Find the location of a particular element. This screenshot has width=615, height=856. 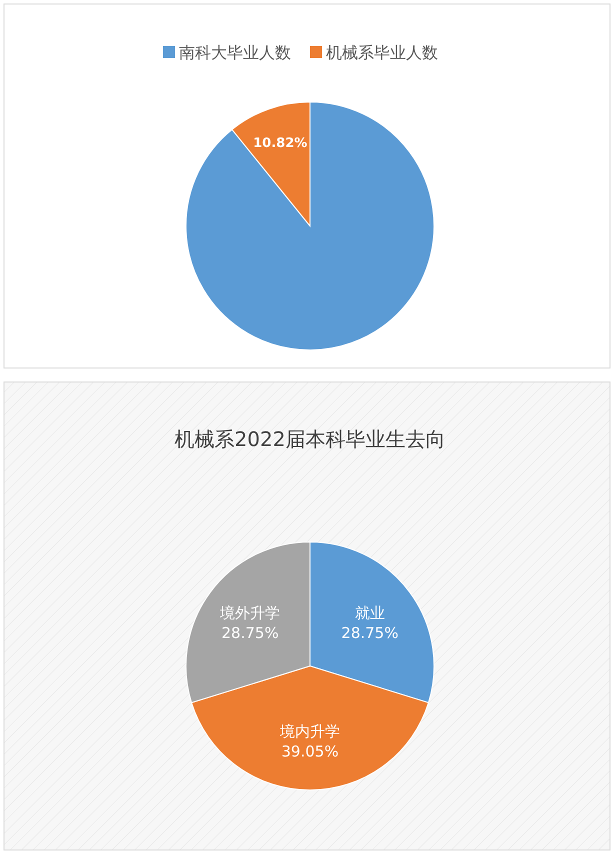

slice-label: 境内升学 is located at coordinates (309, 731).